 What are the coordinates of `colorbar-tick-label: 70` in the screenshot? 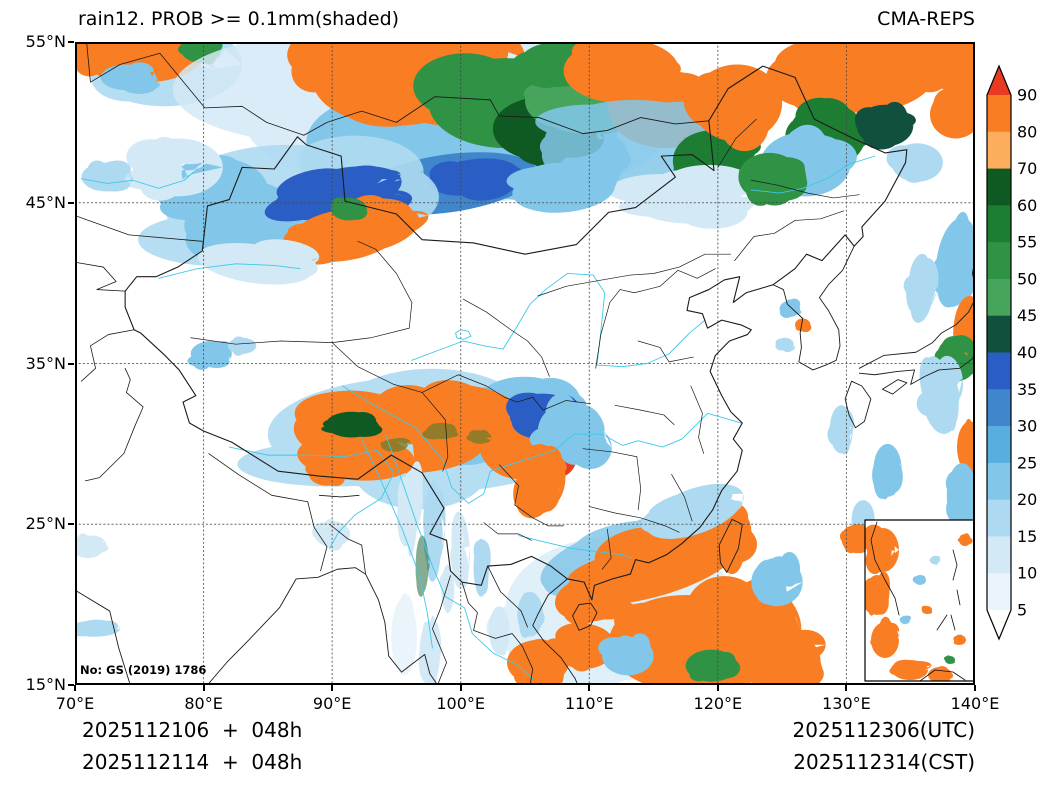 It's located at (1027, 168).